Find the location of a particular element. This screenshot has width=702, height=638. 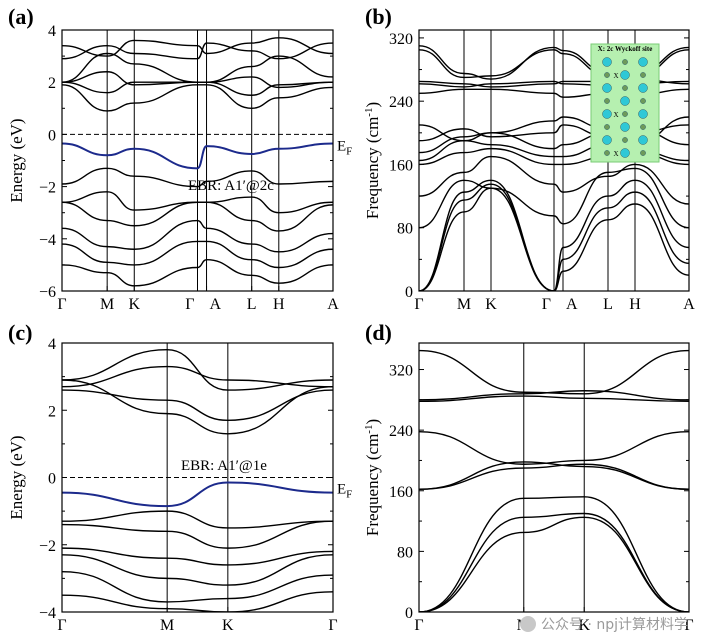

y-tick-label: −6 is located at coordinates (47, 292).